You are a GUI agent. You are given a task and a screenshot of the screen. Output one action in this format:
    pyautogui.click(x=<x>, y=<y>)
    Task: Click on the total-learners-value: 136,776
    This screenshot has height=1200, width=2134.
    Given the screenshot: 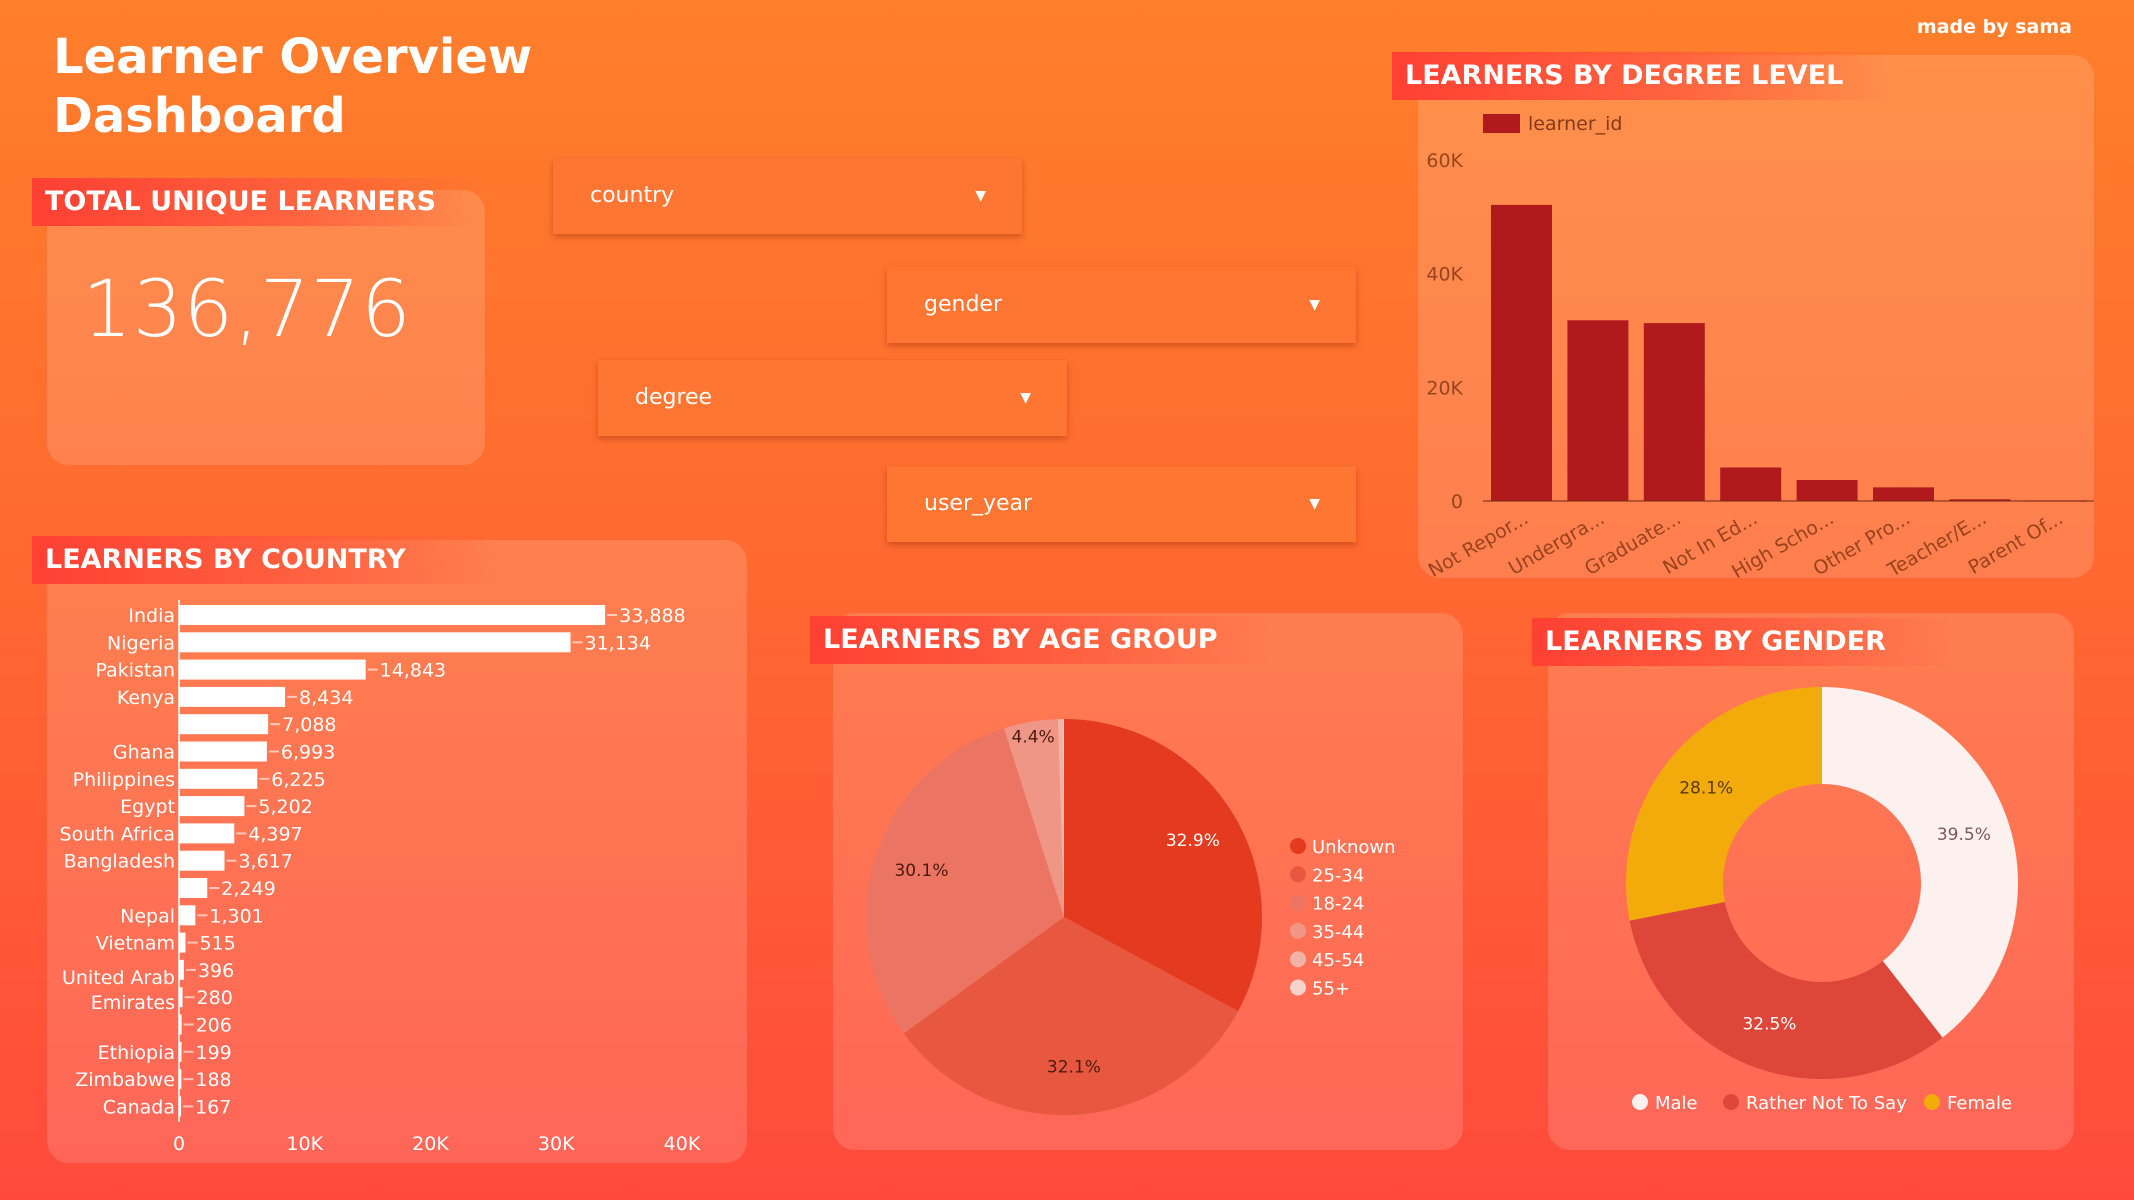 What is the action you would take?
    pyautogui.click(x=247, y=310)
    